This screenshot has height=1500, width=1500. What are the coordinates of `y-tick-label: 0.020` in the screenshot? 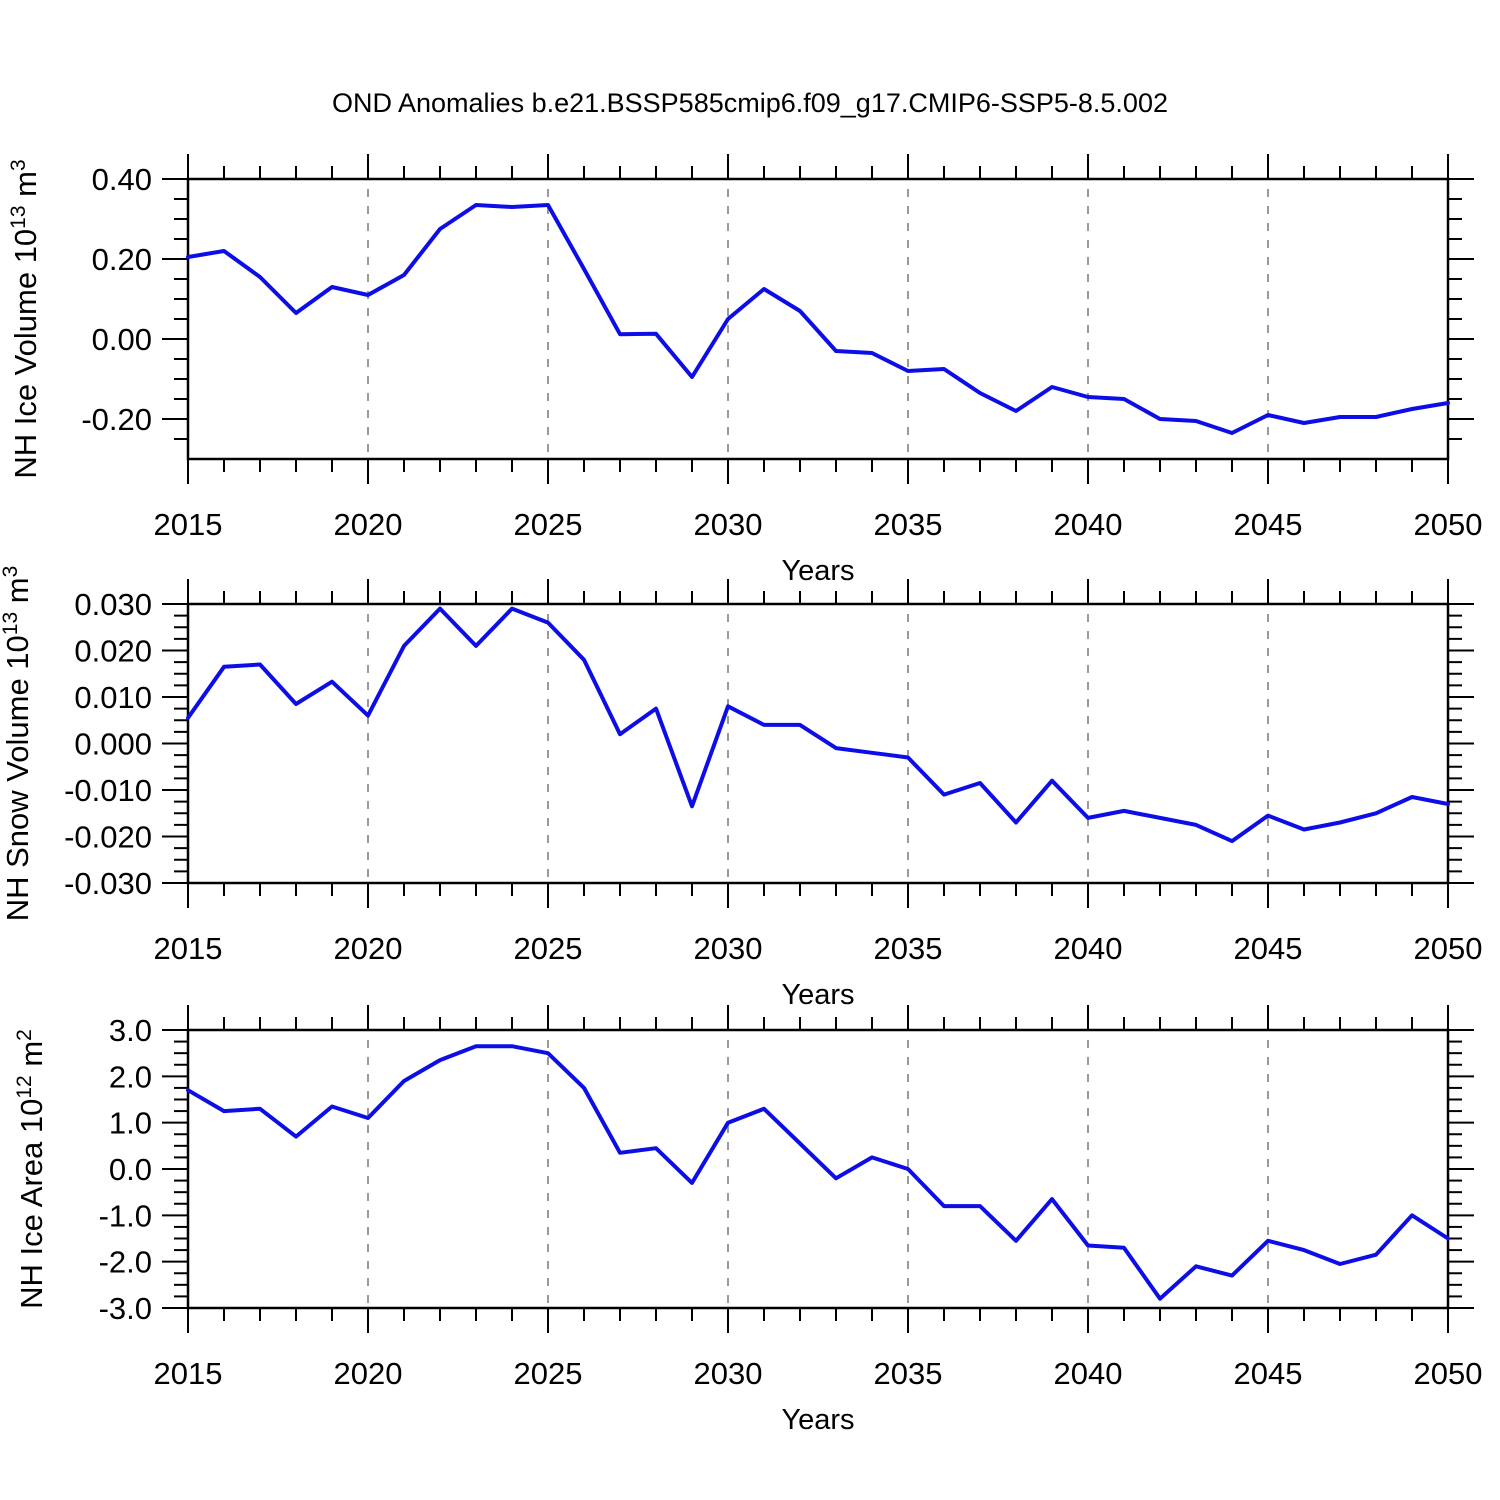 It's located at (113, 651).